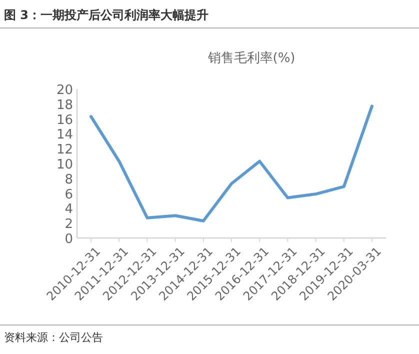 This screenshot has width=419, height=354. I want to click on y-tick-label: 20, so click(64, 90).